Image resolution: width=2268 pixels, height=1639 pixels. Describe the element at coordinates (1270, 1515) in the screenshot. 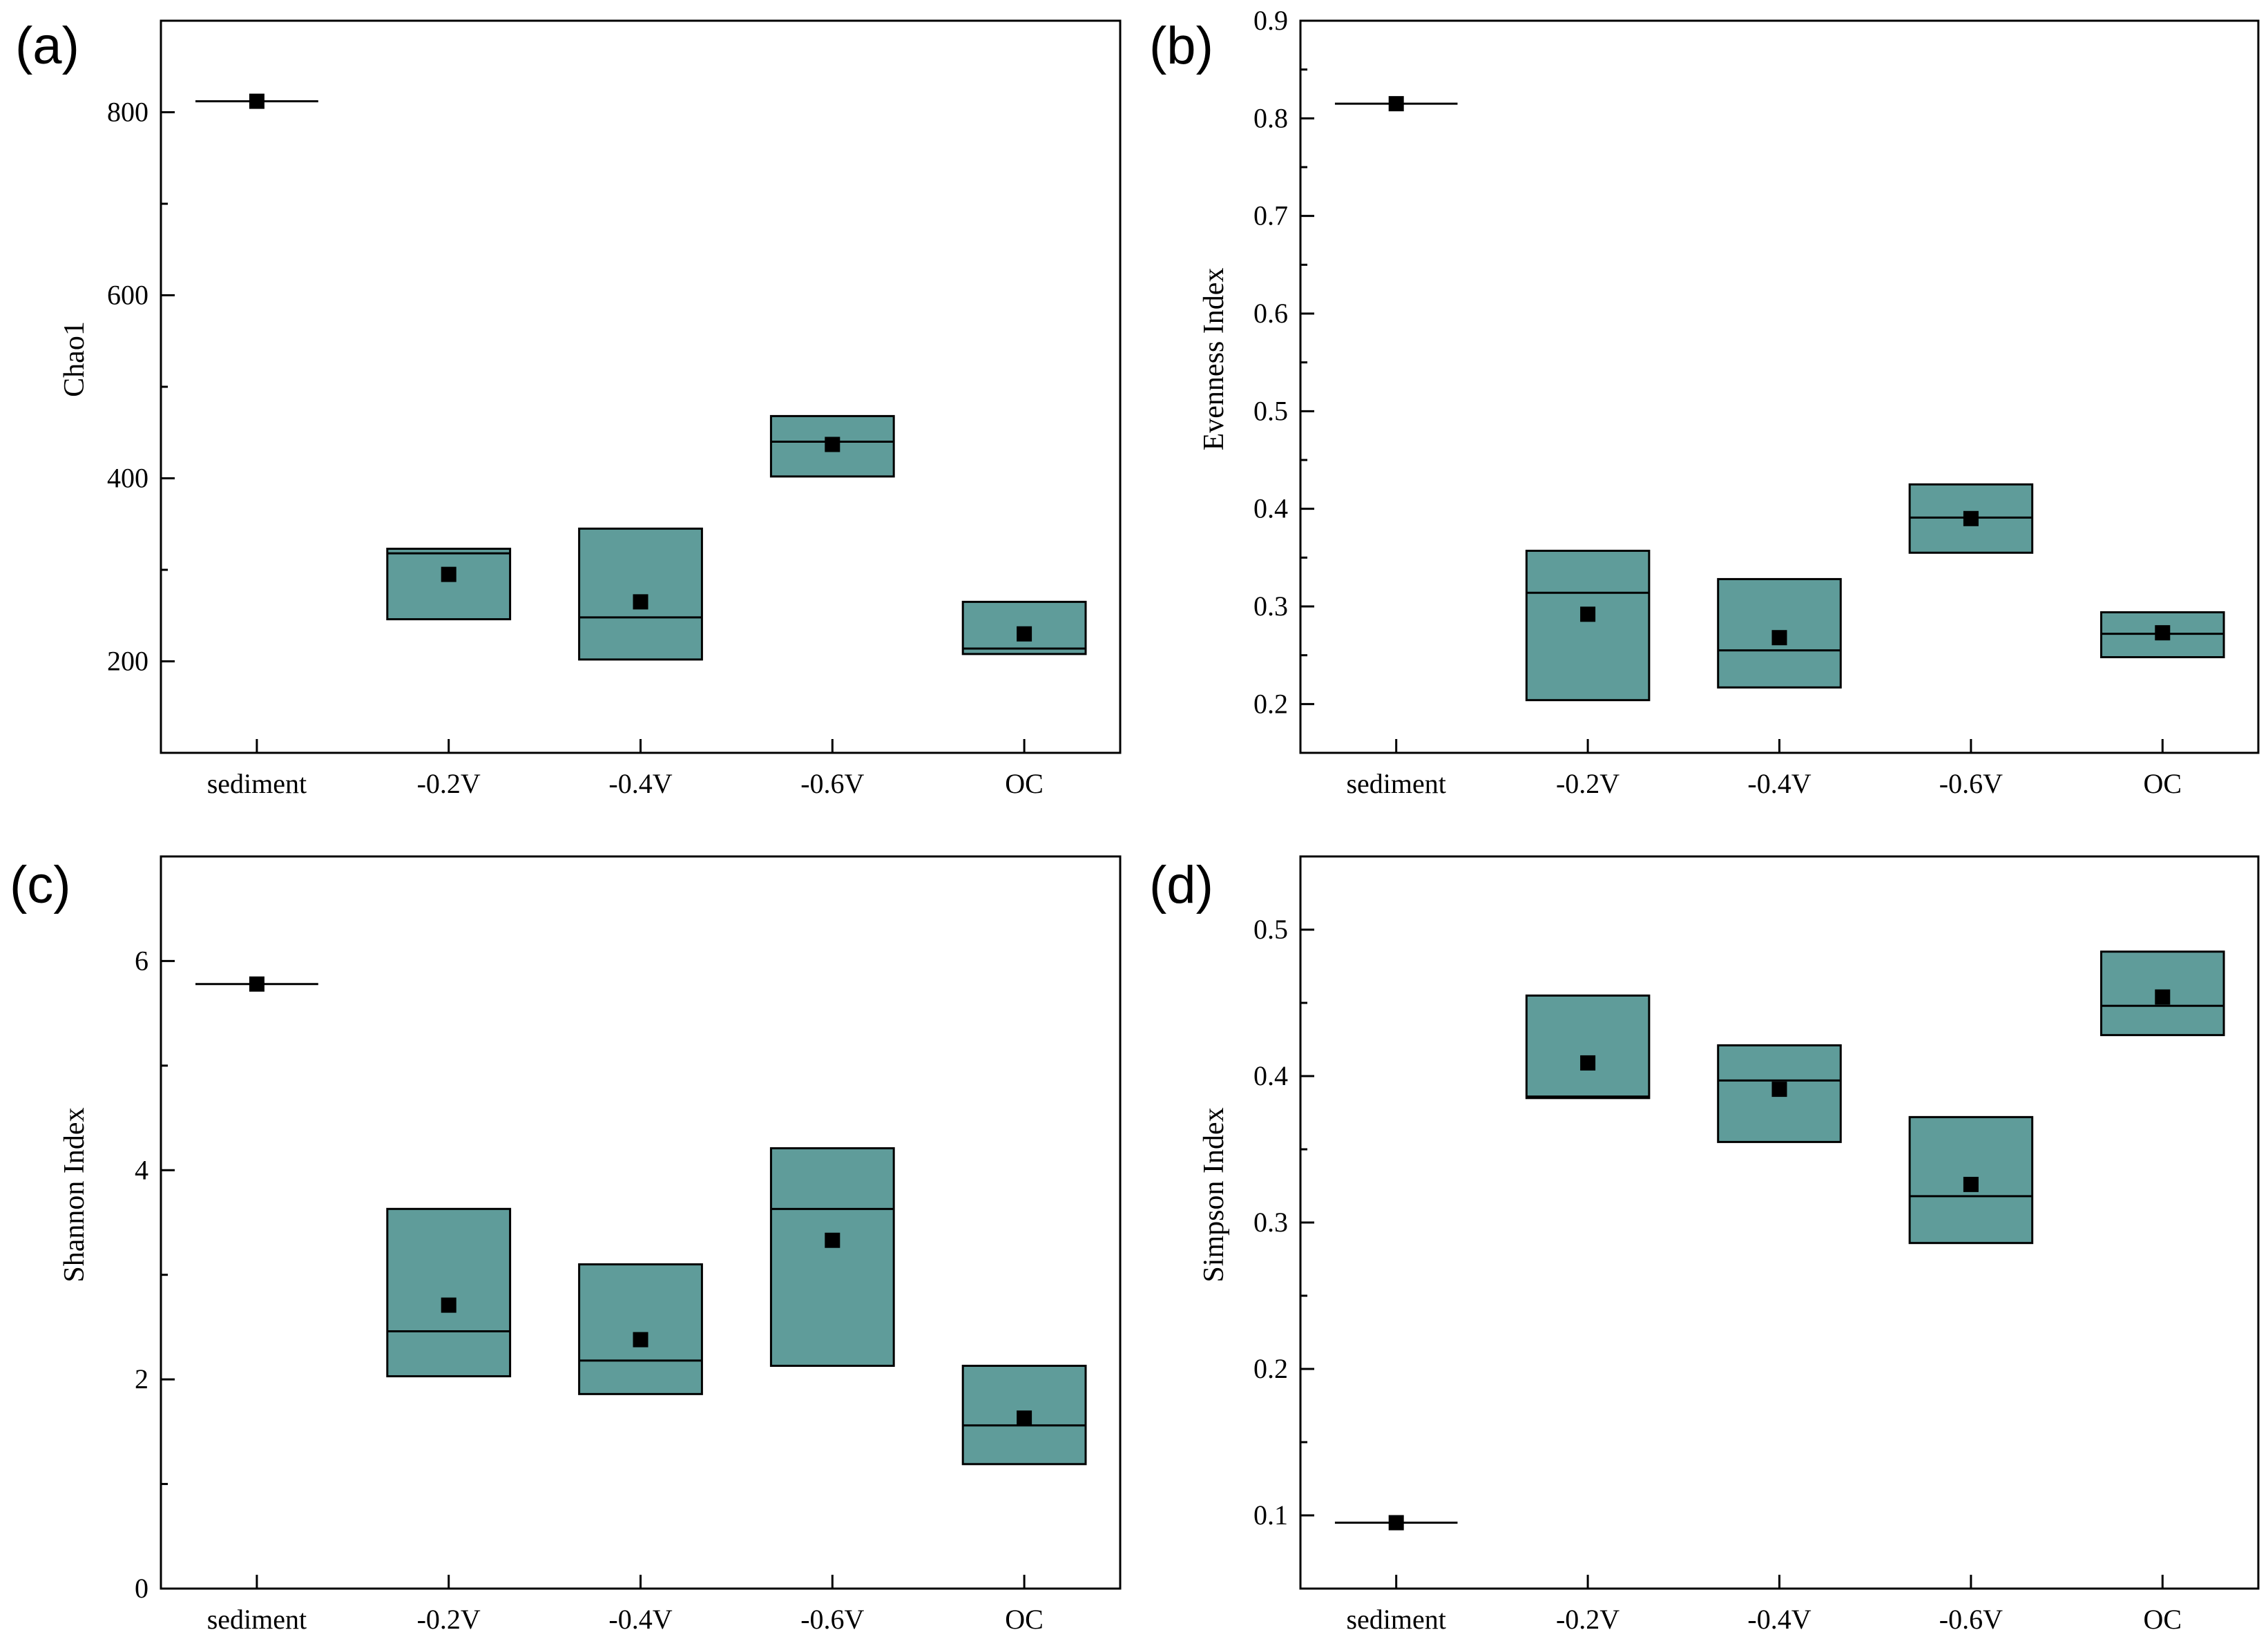

I see `y-tick-label: 0.1` at that location.